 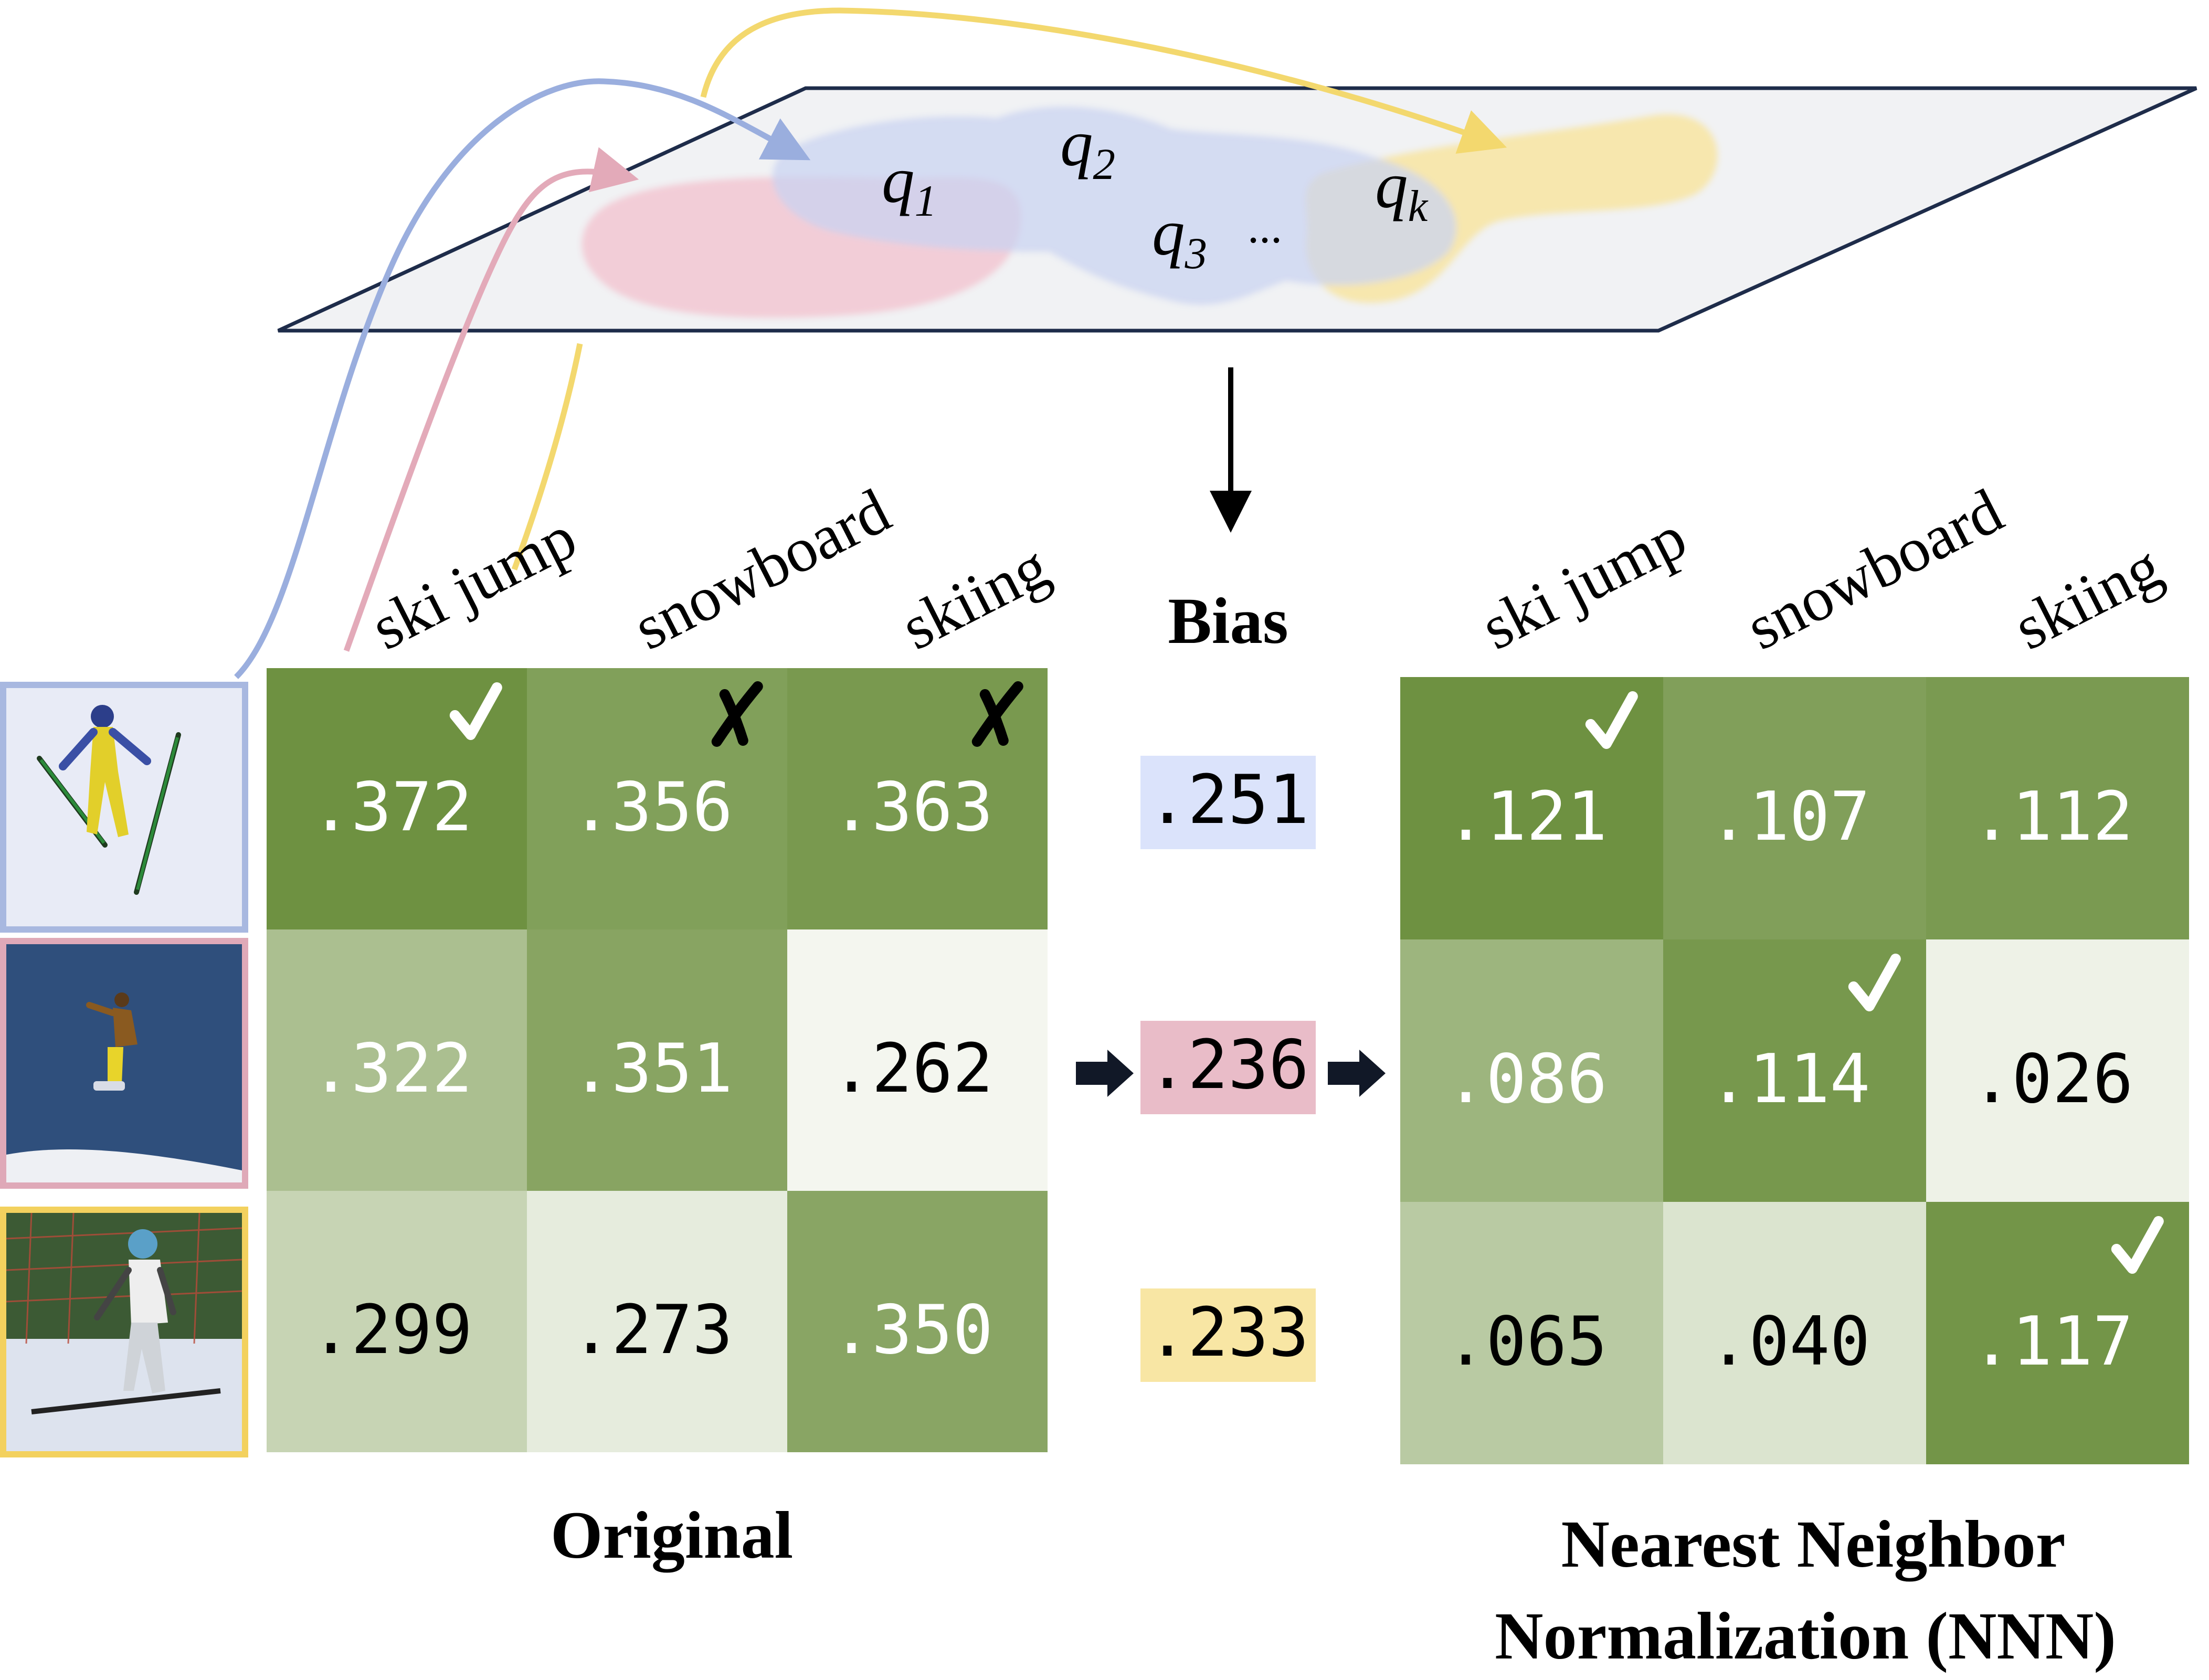 What do you see at coordinates (2052, 817) in the screenshot?
I see `nnn-value-r1c3: .112` at bounding box center [2052, 817].